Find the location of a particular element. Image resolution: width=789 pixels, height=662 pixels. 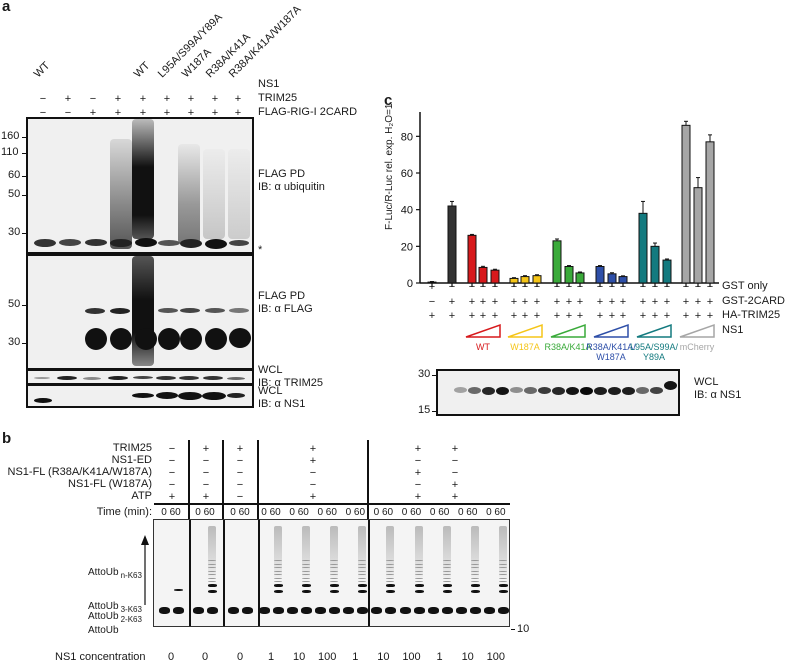

ns1-group-label: R38A/K41A/ is located at coordinates (611, 347).